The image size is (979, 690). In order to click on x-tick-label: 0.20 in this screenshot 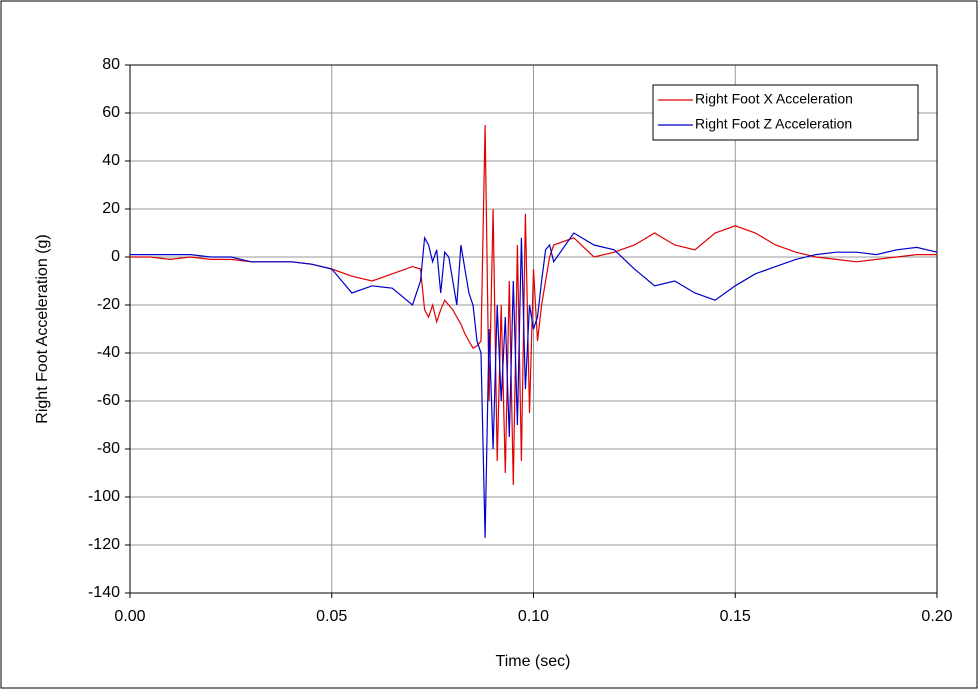, I will do `click(936, 616)`.